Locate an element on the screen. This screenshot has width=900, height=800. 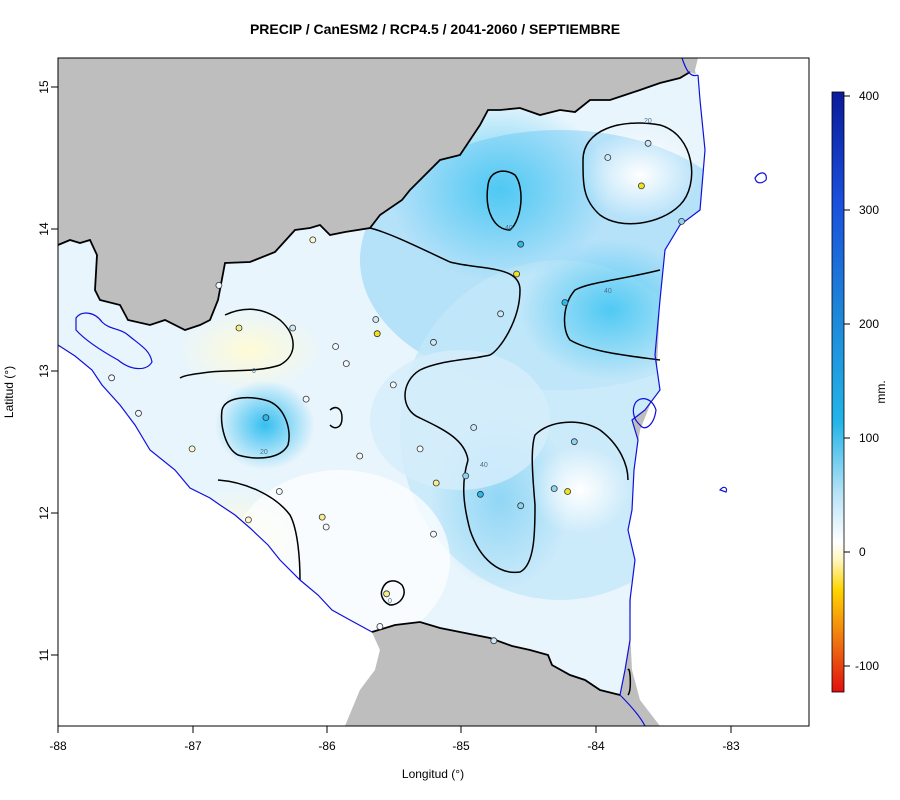
y-tick-label: 15 is located at coordinates (44, 87).